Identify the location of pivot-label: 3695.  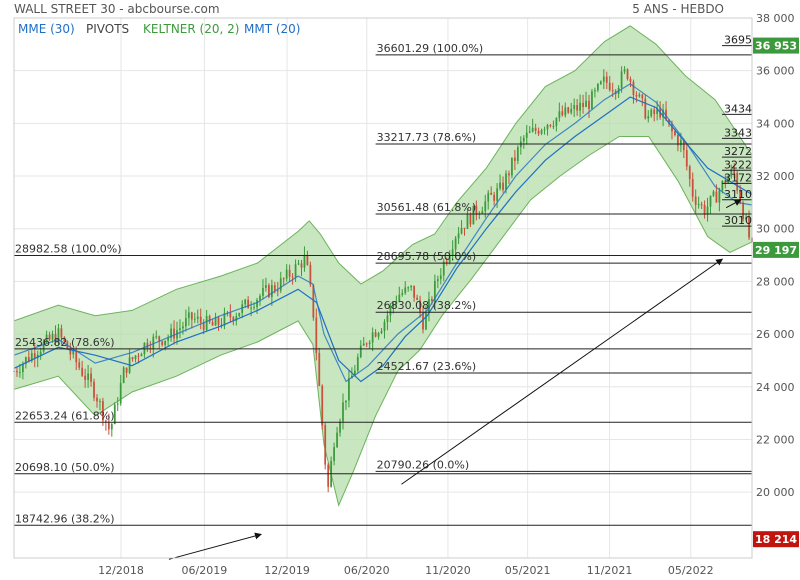
(738, 40).